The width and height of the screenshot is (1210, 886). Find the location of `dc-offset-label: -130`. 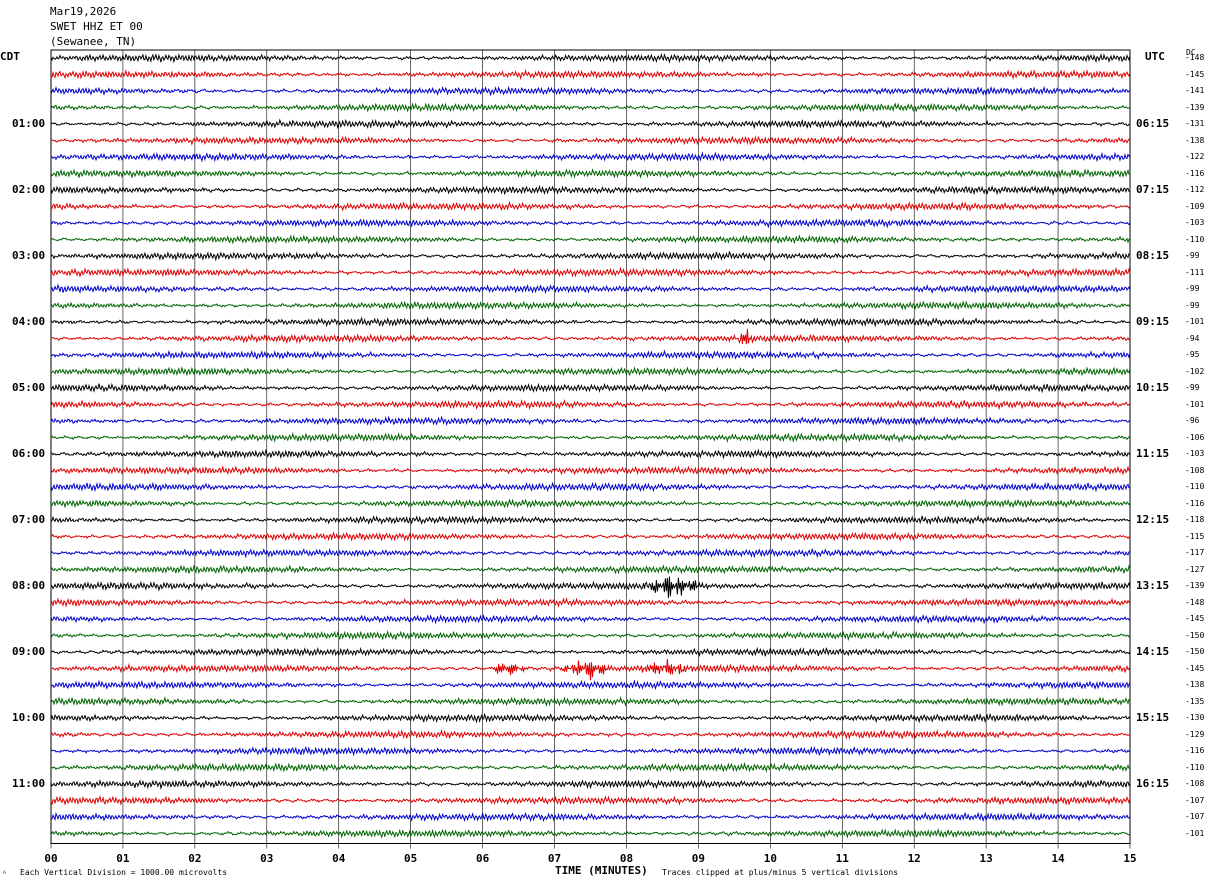

dc-offset-label: -130 is located at coordinates (1195, 717).